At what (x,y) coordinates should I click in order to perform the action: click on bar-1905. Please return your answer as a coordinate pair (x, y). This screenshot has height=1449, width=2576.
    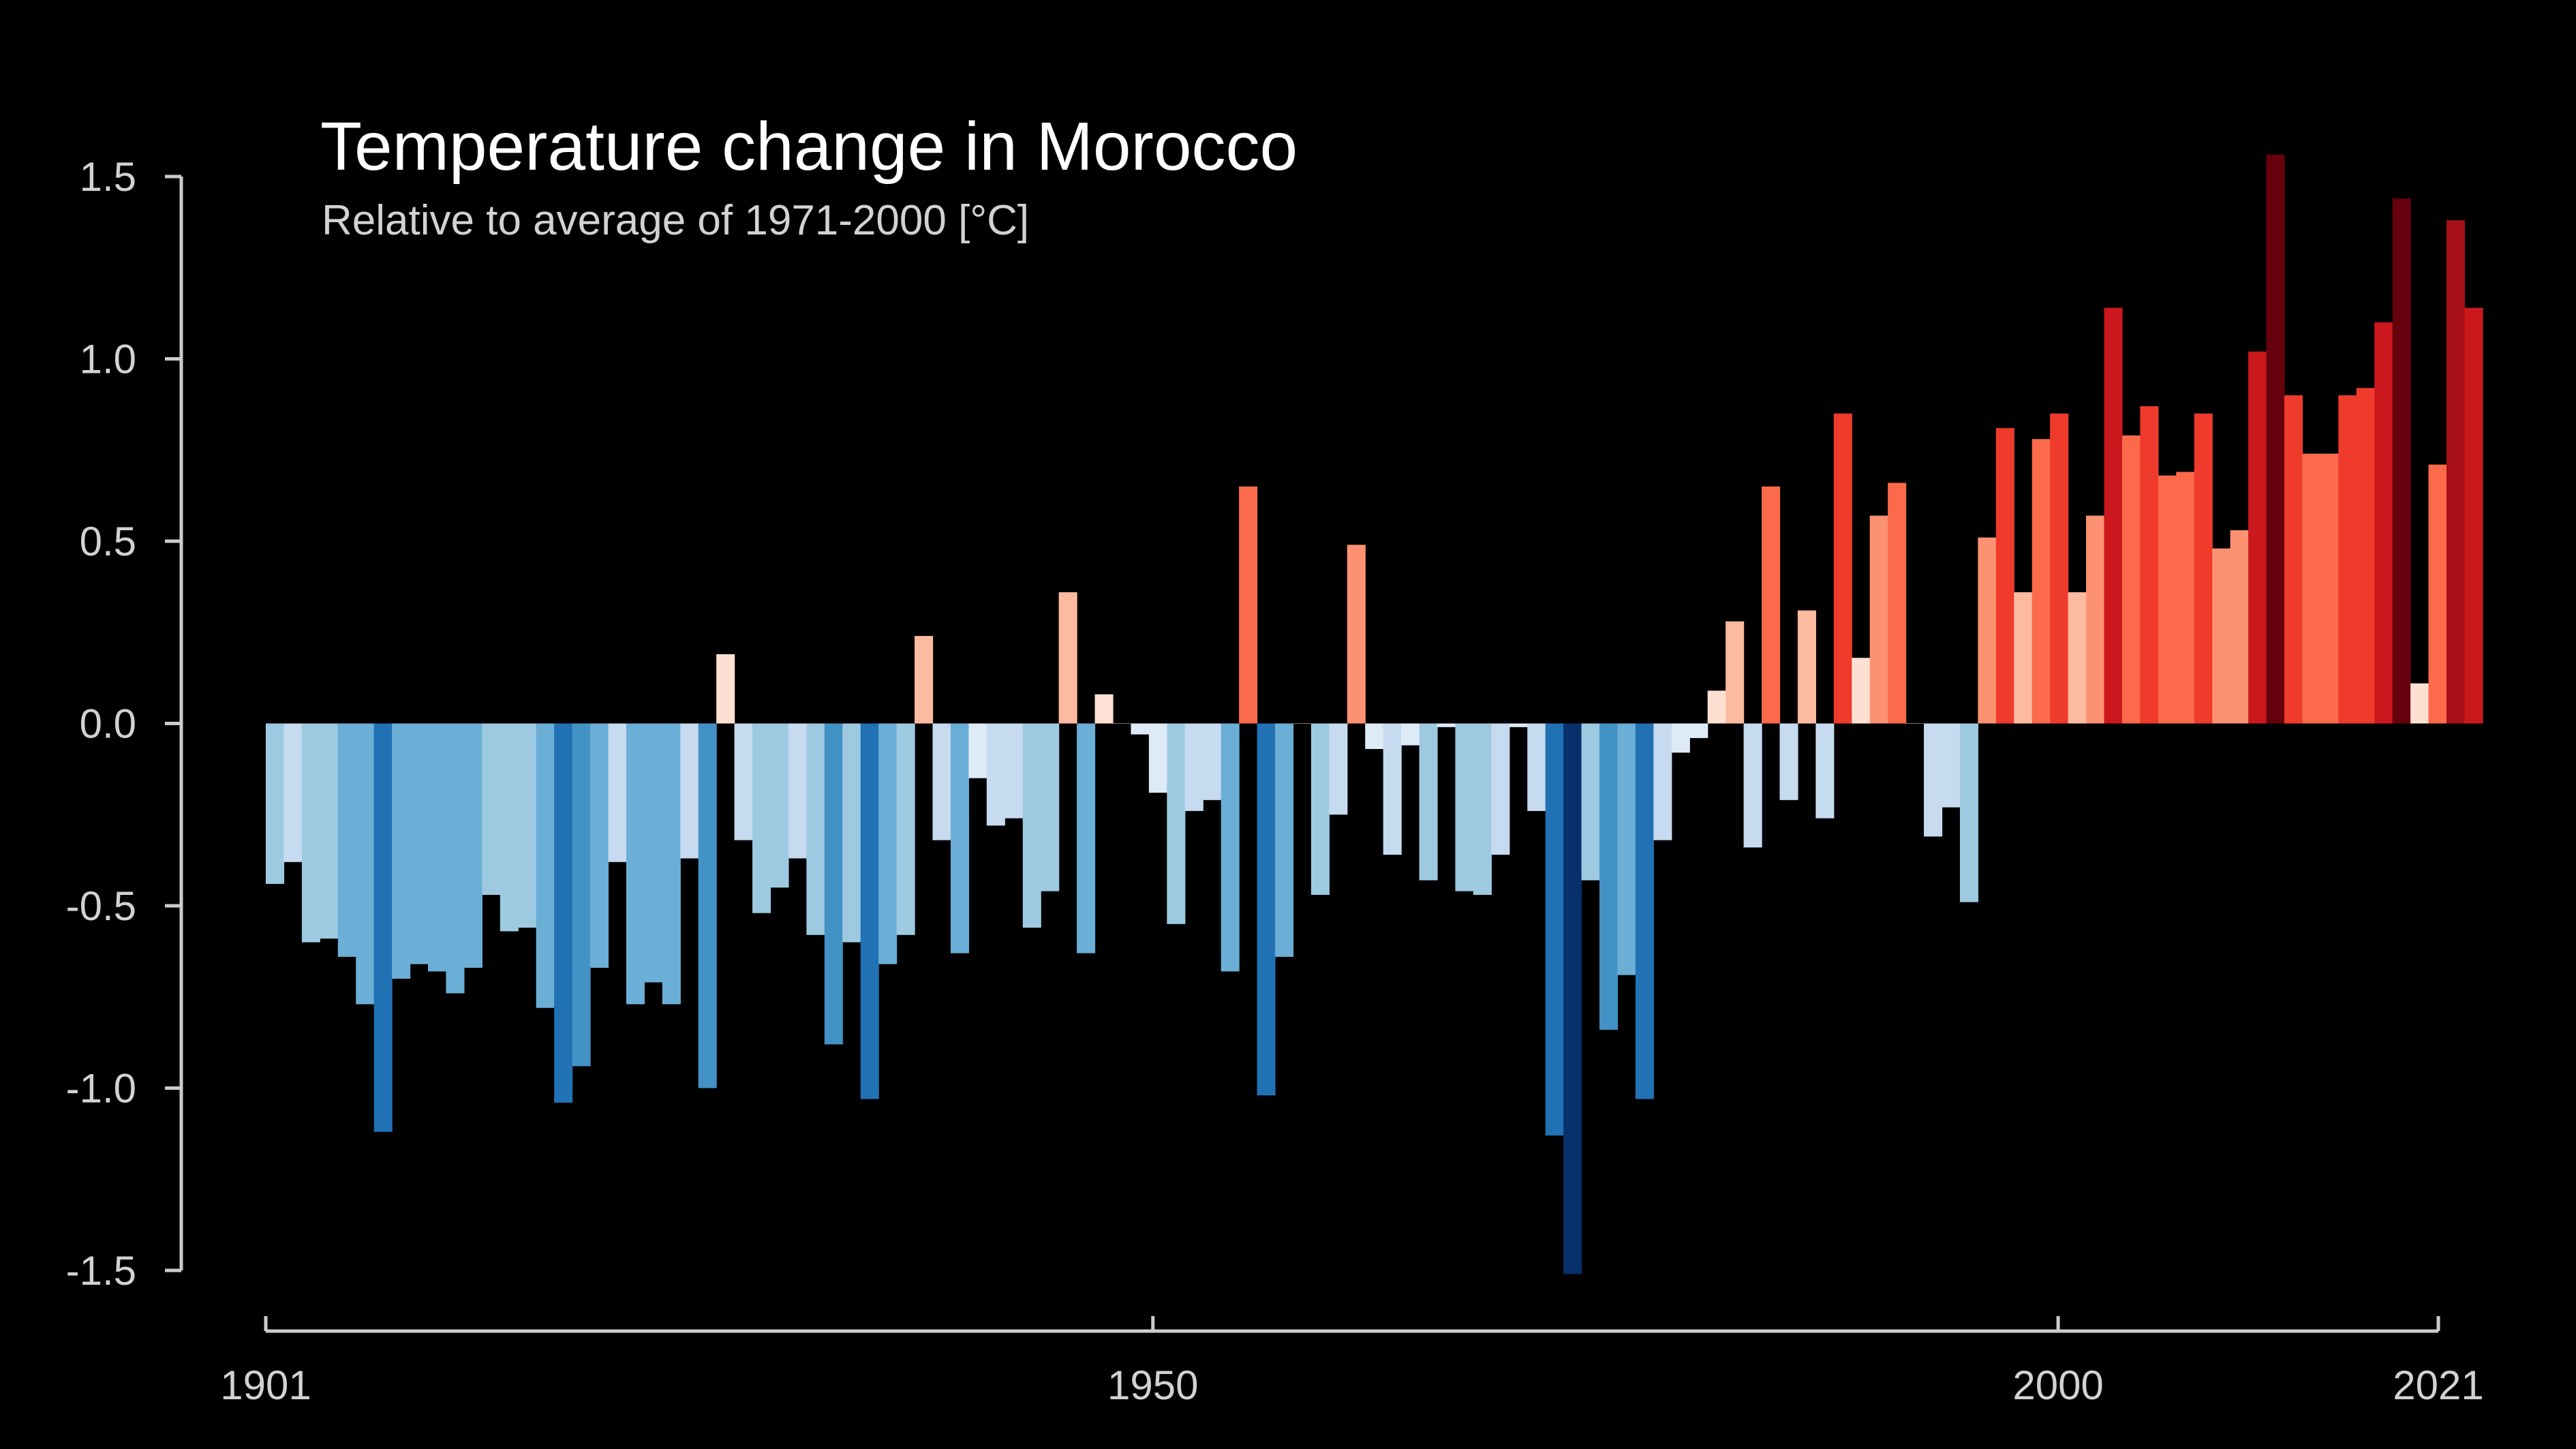
    Looking at the image, I should click on (346, 840).